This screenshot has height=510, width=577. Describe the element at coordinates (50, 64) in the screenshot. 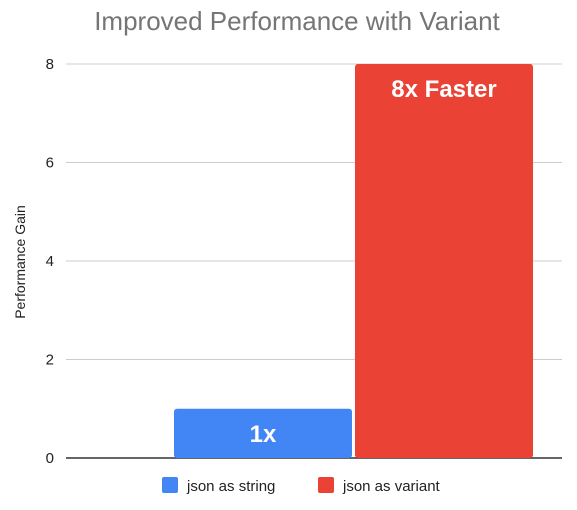

I see `y-tick-label: 8` at that location.